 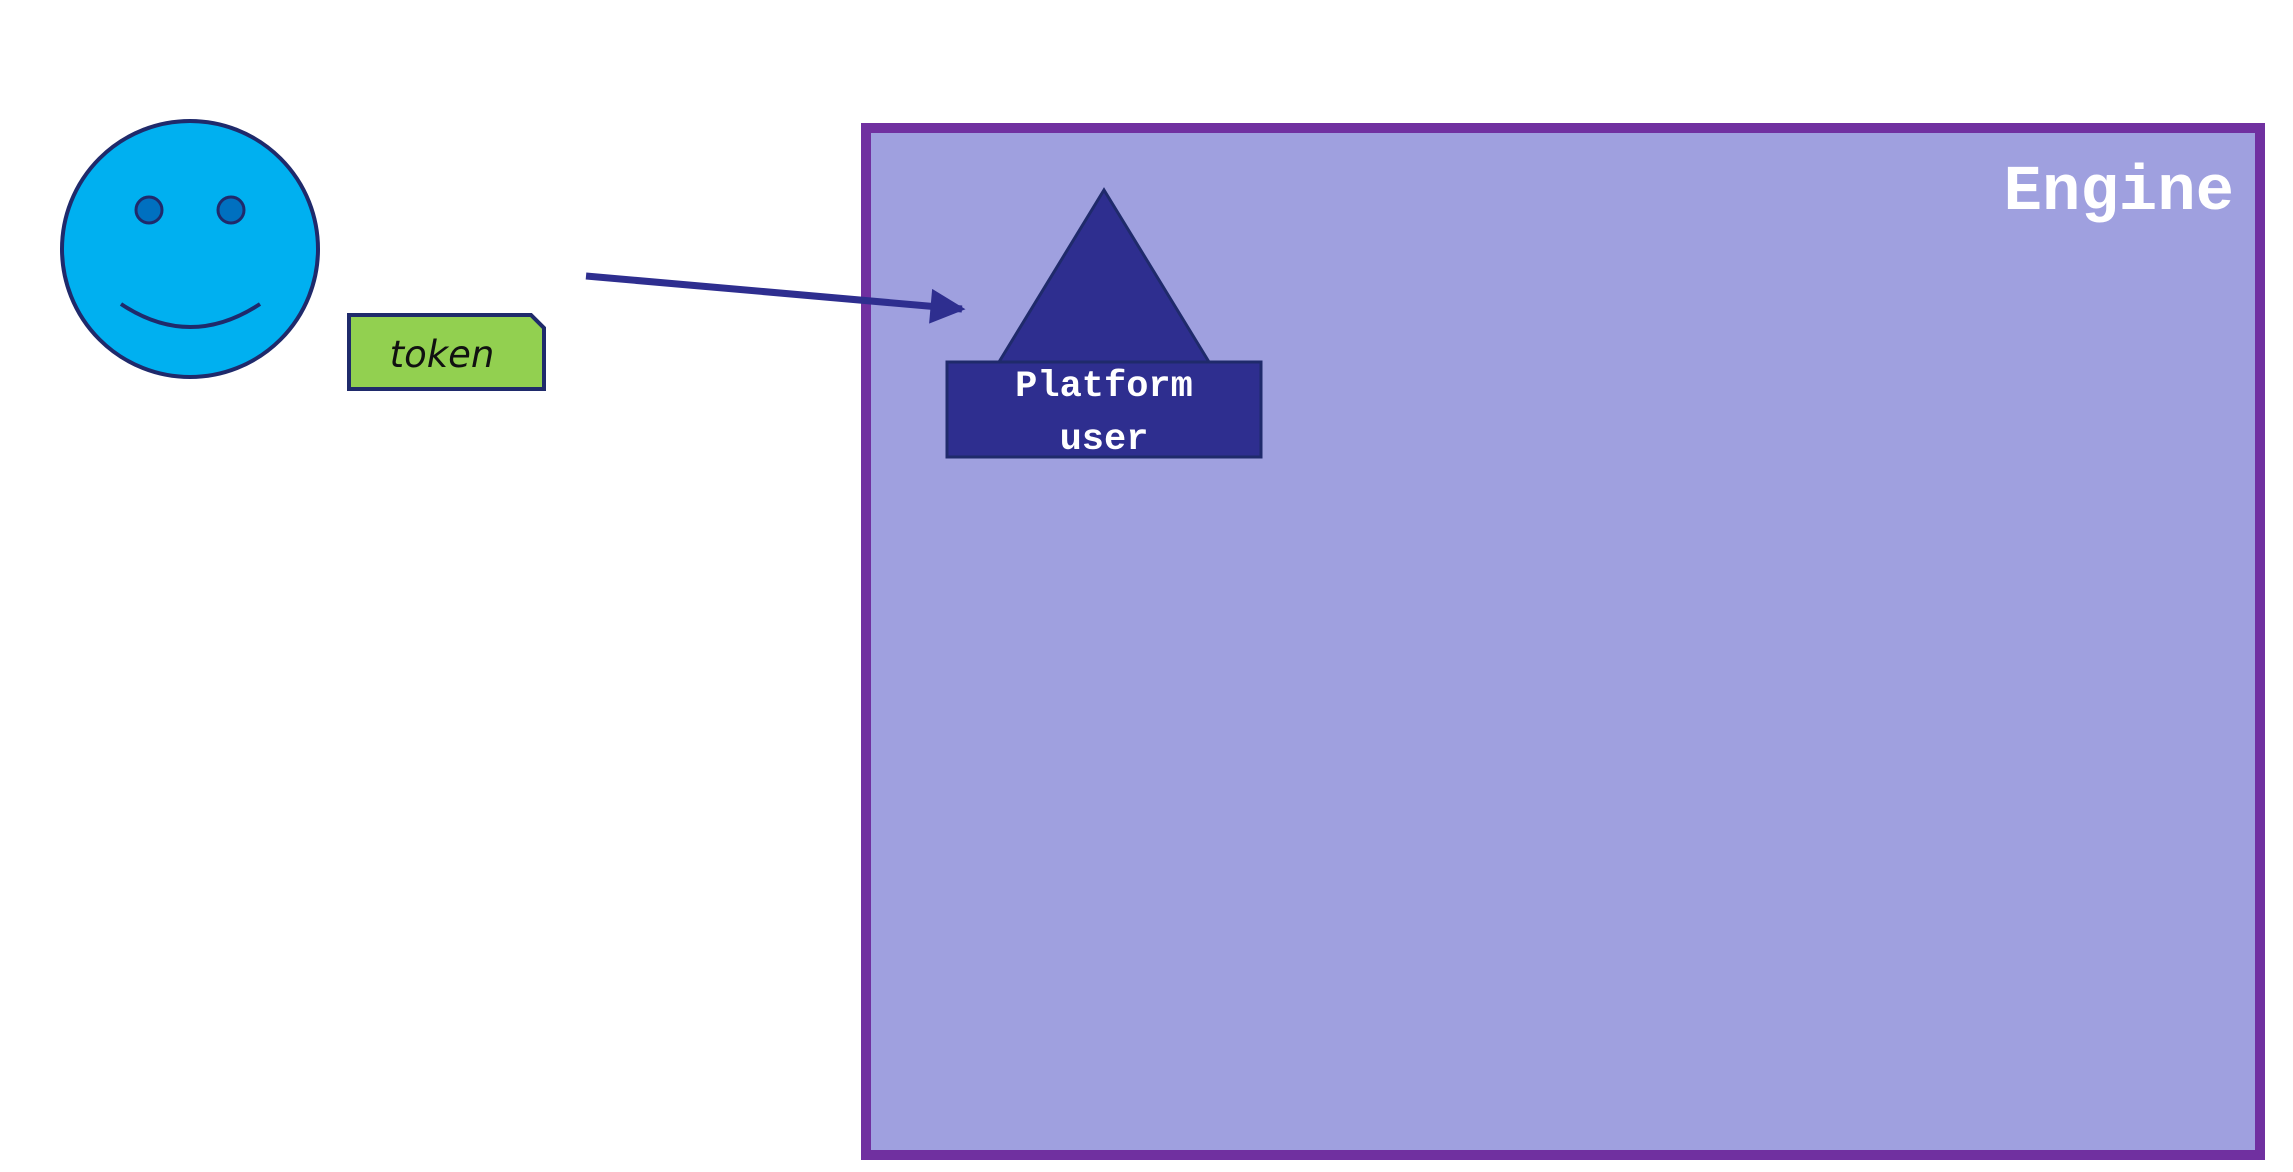 I want to click on token-card-shape, so click(x=446, y=352).